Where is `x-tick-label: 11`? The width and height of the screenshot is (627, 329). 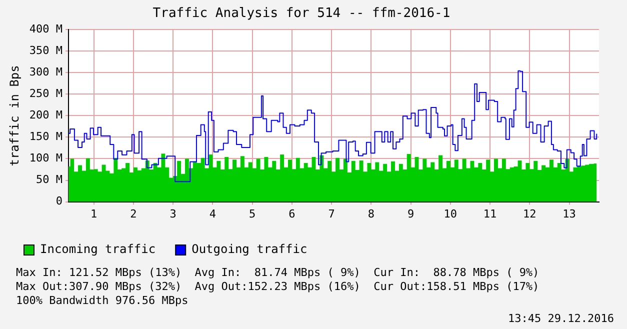
x-tick-label: 11 is located at coordinates (490, 213).